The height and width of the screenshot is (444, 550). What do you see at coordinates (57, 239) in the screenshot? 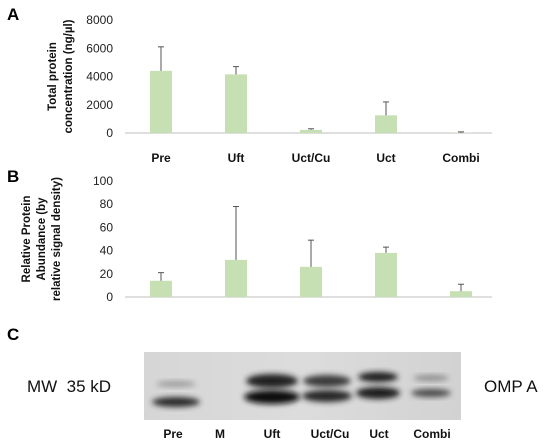
I see `y-axis-label-line: relative signal density)` at bounding box center [57, 239].